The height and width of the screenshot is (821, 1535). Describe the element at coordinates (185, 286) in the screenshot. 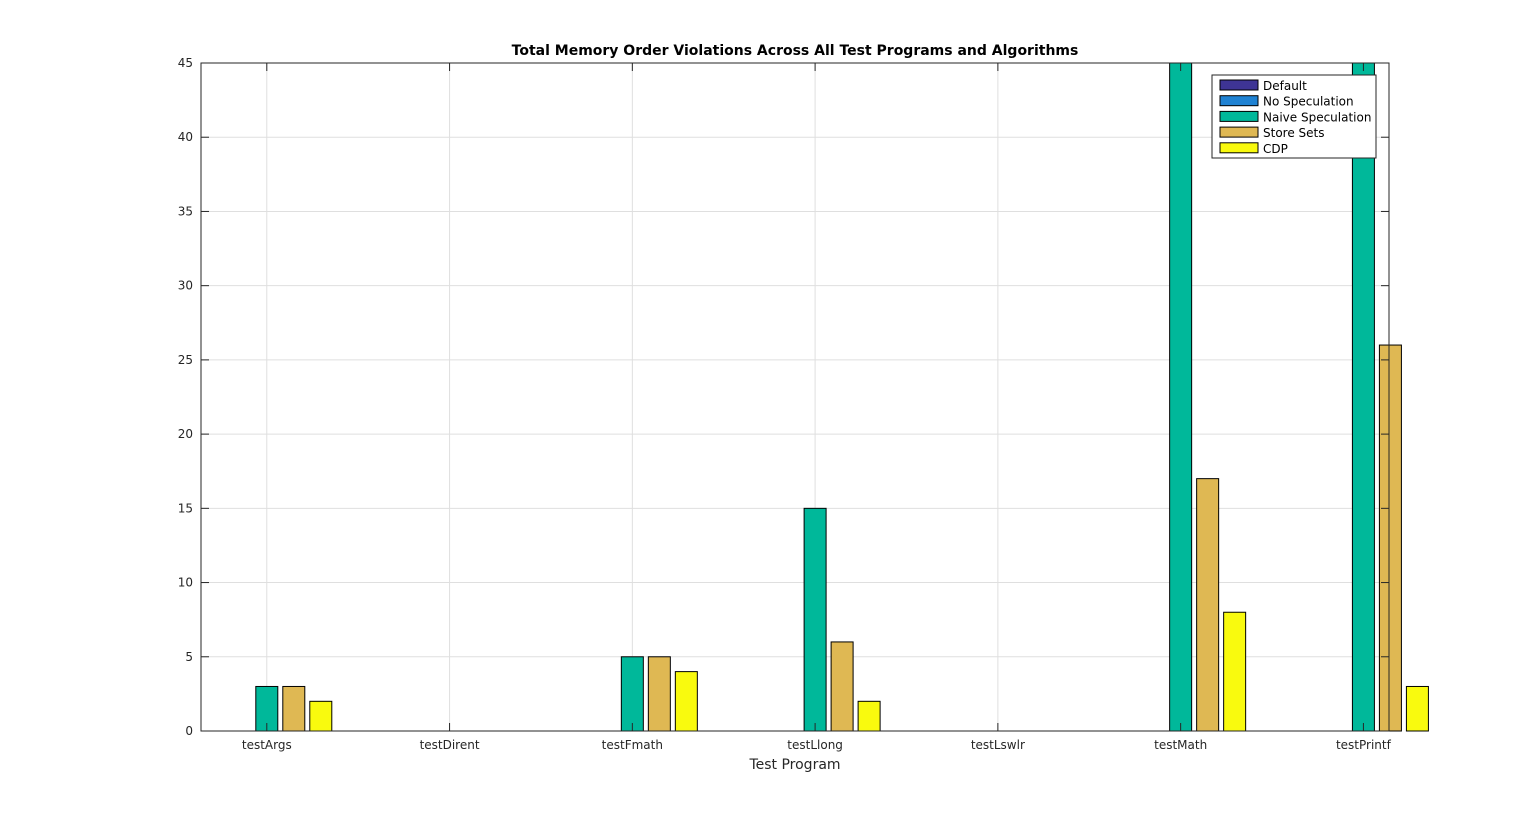

I see `y-tick-label: 30` at that location.